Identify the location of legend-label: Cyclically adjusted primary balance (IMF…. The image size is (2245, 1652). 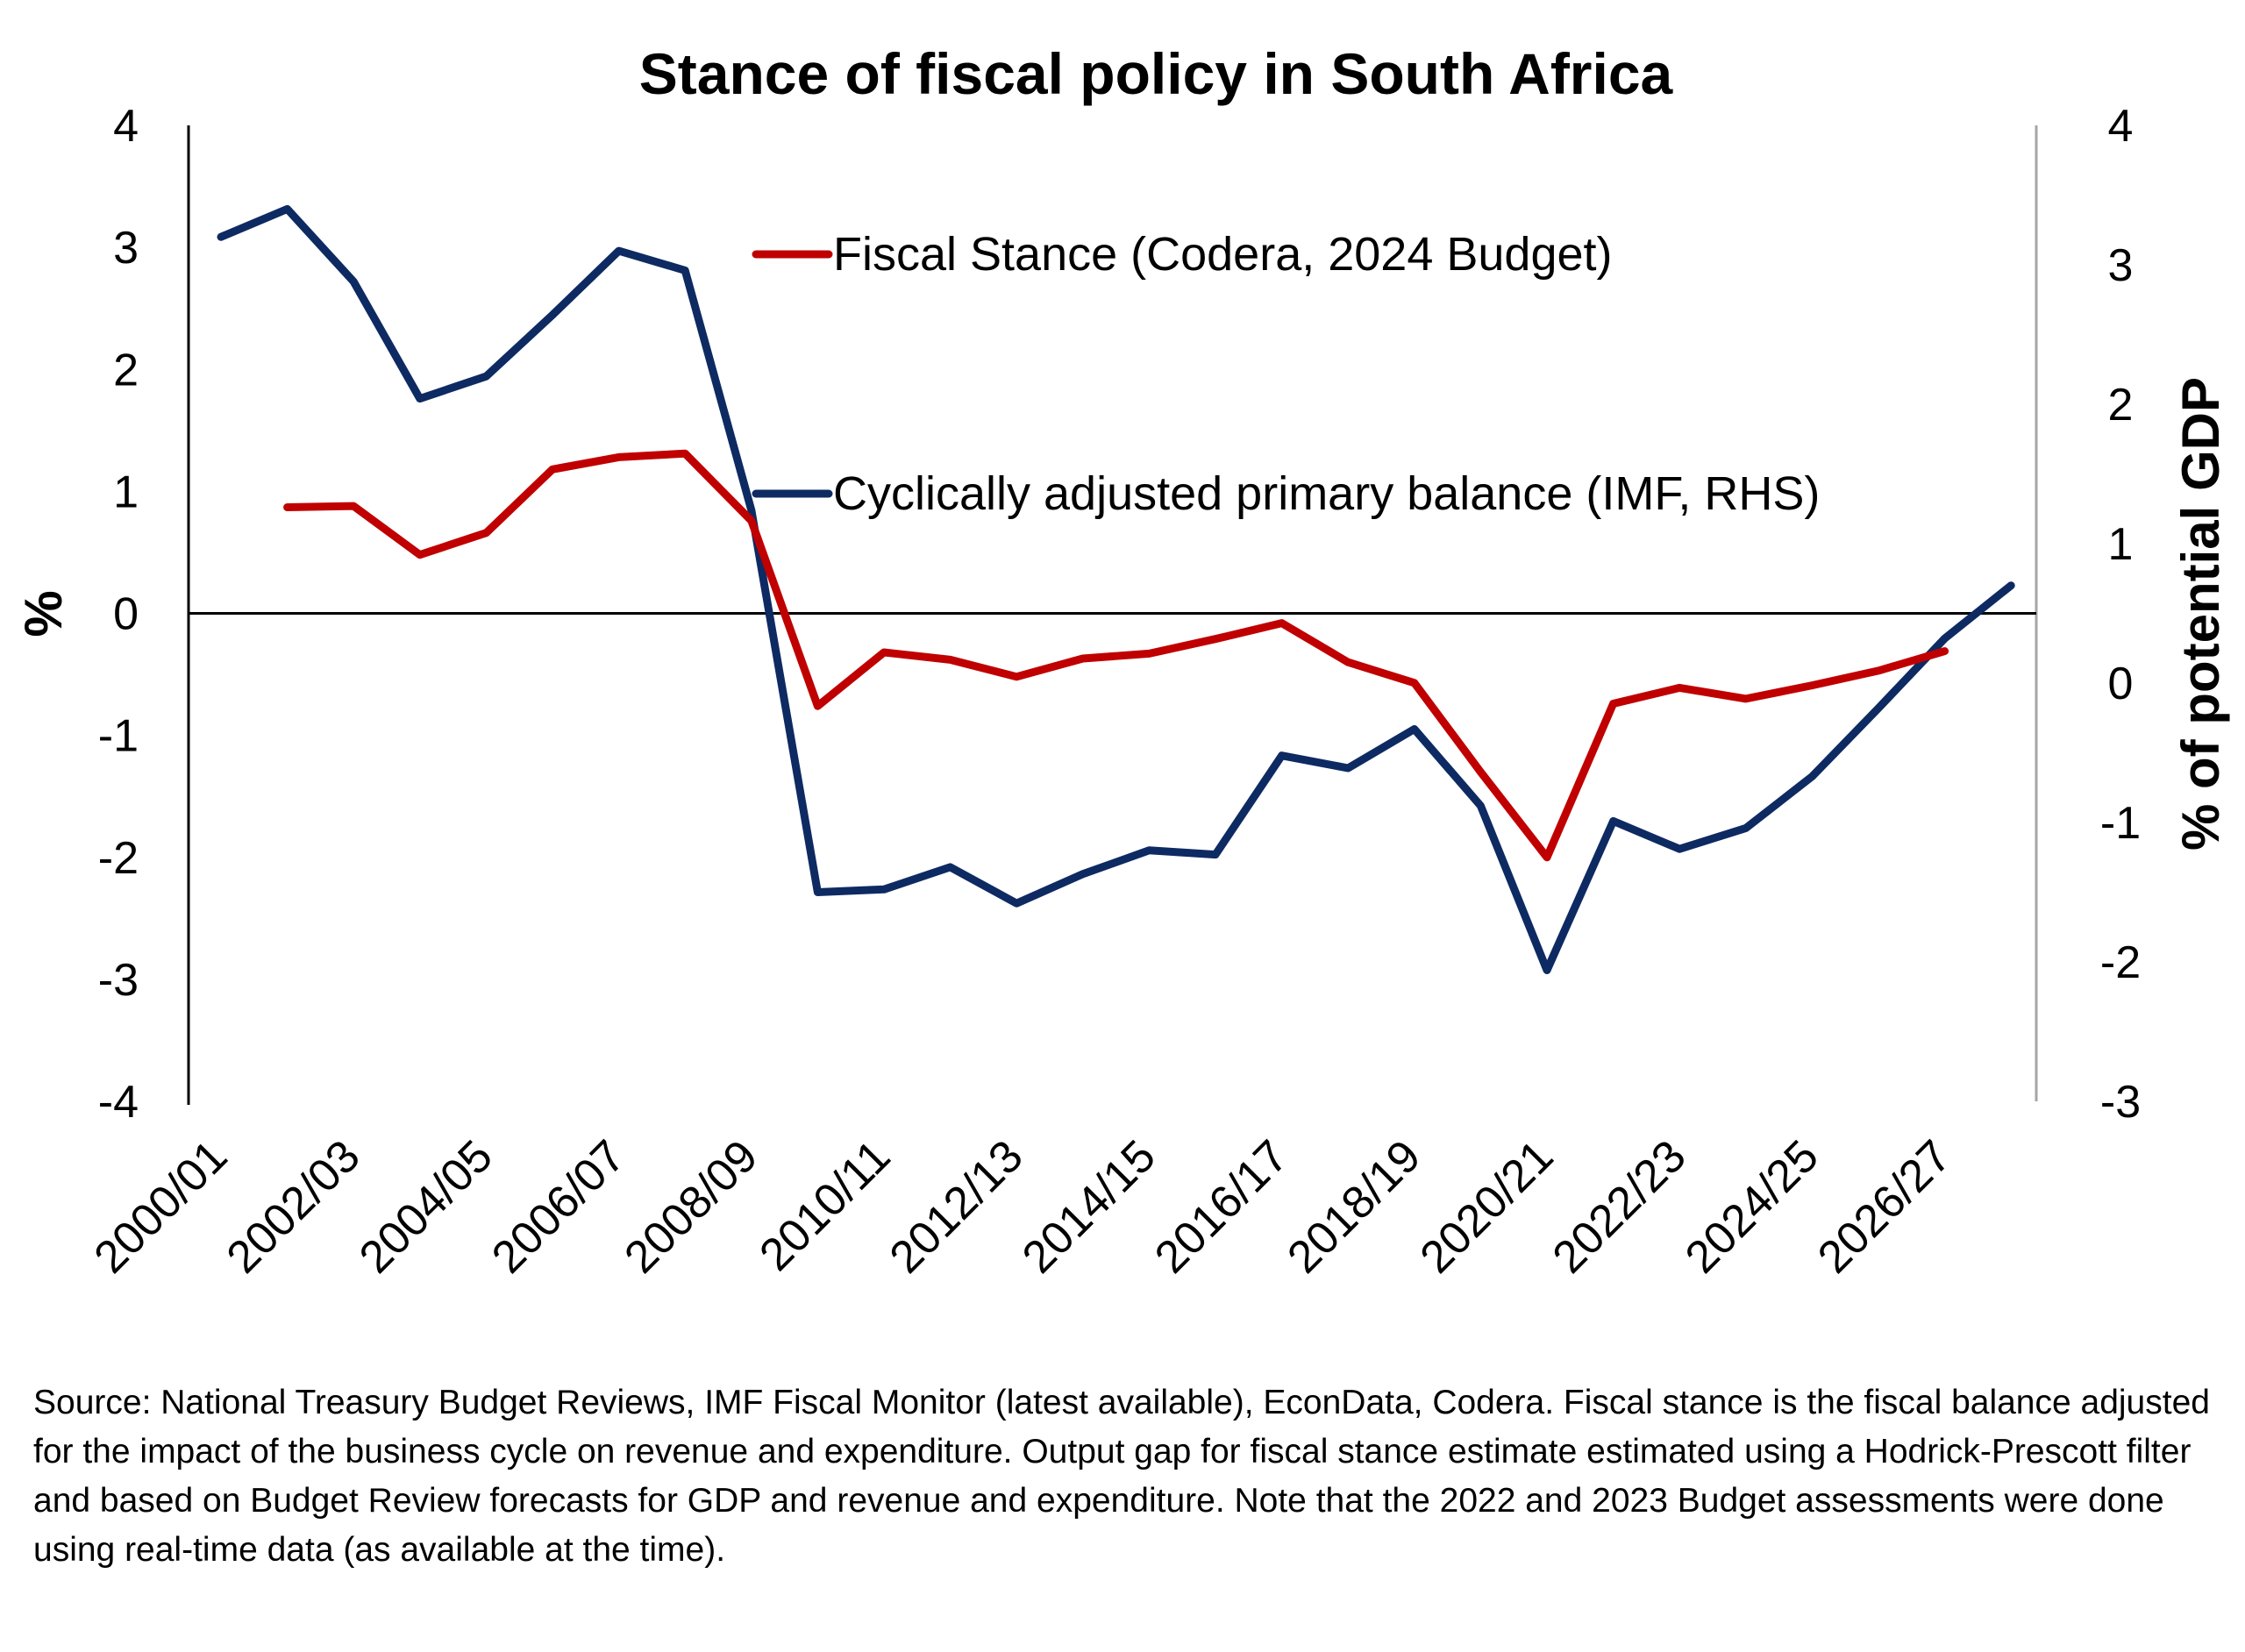
(1326, 493).